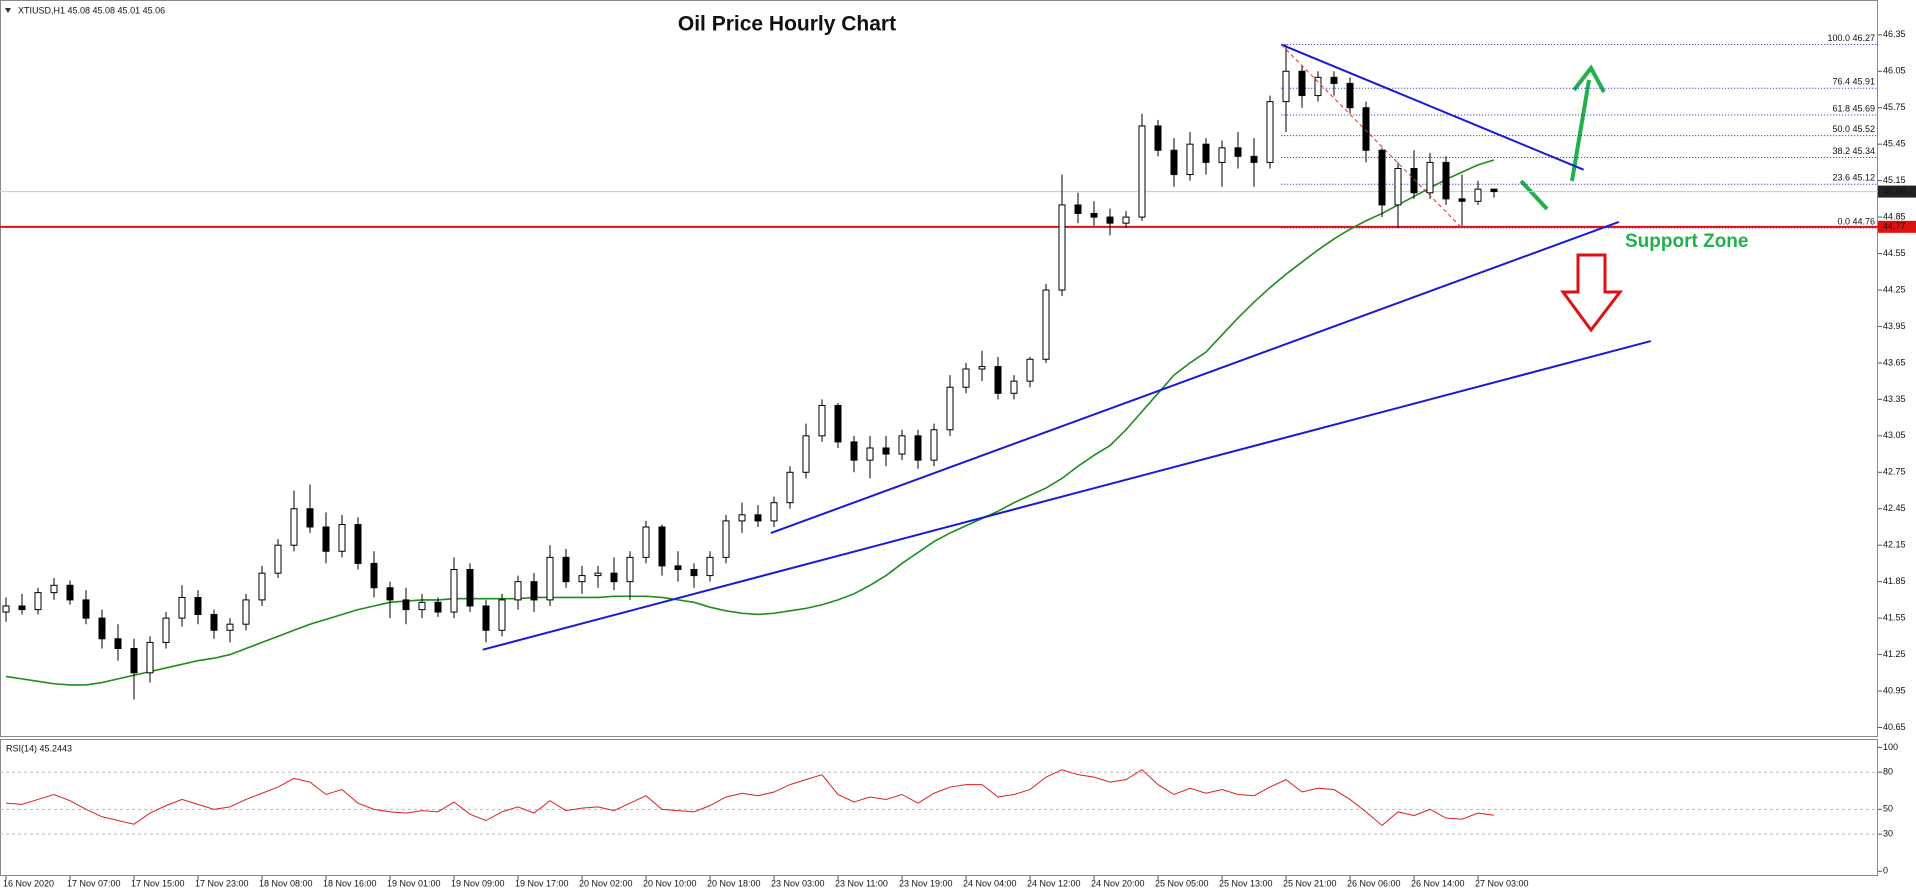 The height and width of the screenshot is (896, 1916). Describe the element at coordinates (1054, 883) in the screenshot. I see `x-tick-label: 24 Nov 12:00` at that location.